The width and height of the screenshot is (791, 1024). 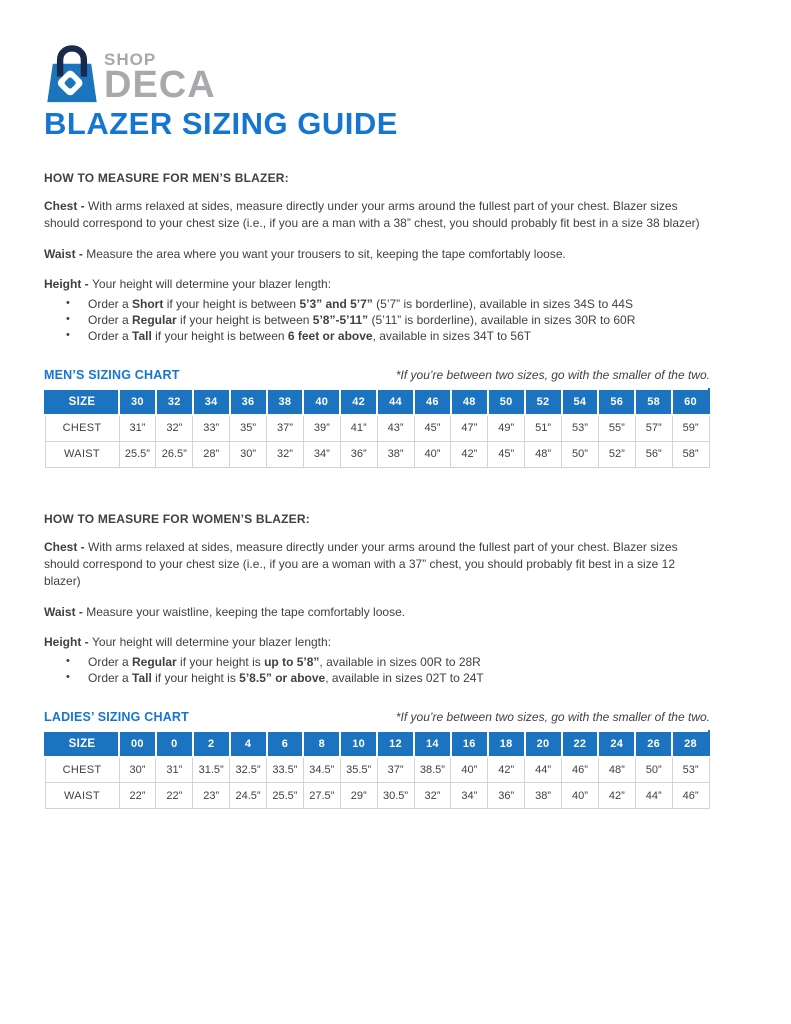 What do you see at coordinates (221, 123) in the screenshot?
I see `page-title: BLAZER SIZING GUIDE` at bounding box center [221, 123].